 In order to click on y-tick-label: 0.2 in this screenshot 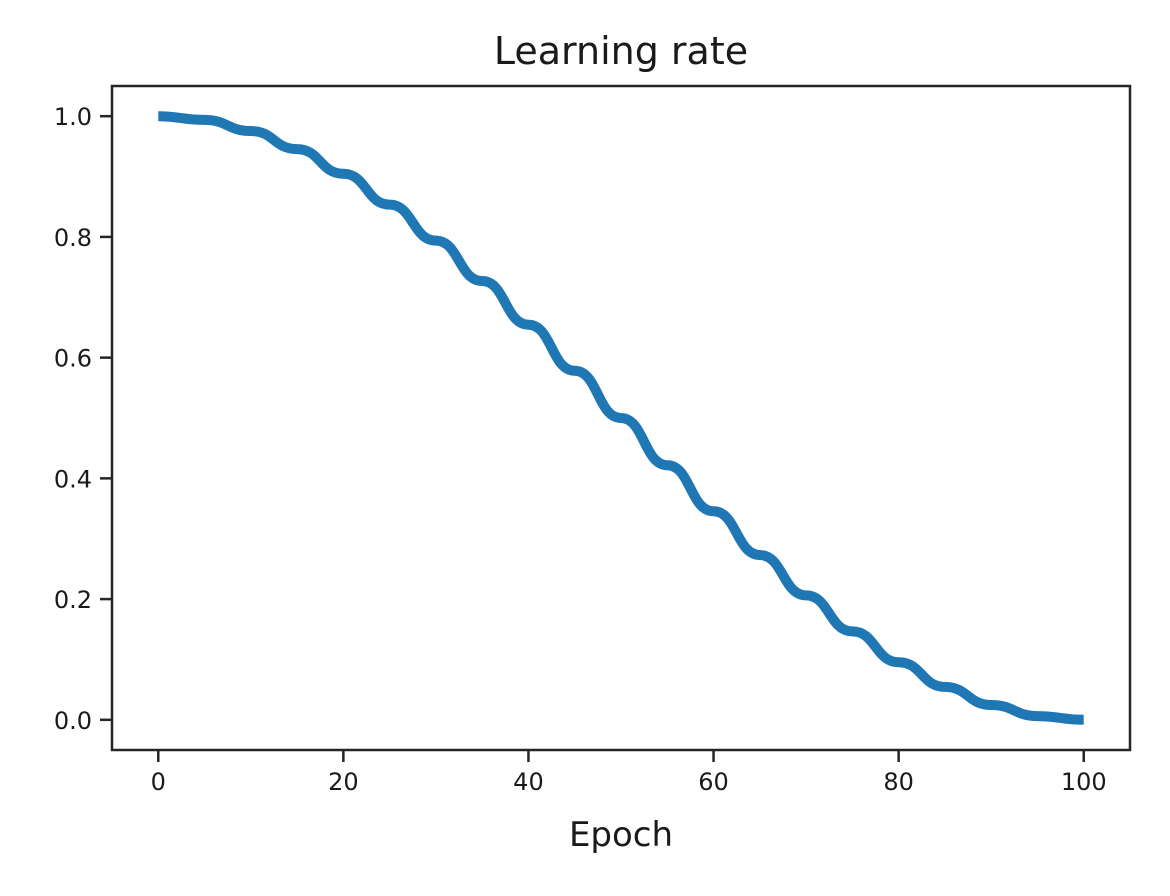, I will do `click(73, 600)`.